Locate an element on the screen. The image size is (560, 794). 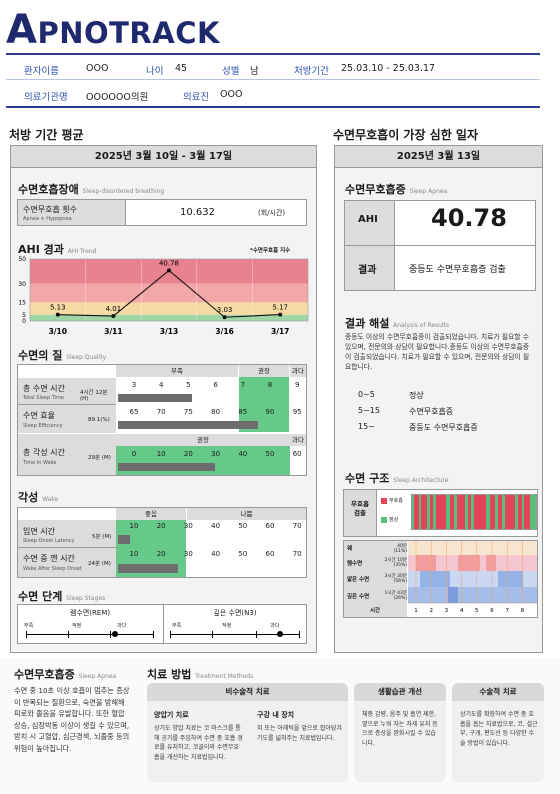
hospital-value: OOOOOO의원 is located at coordinates (117, 97).